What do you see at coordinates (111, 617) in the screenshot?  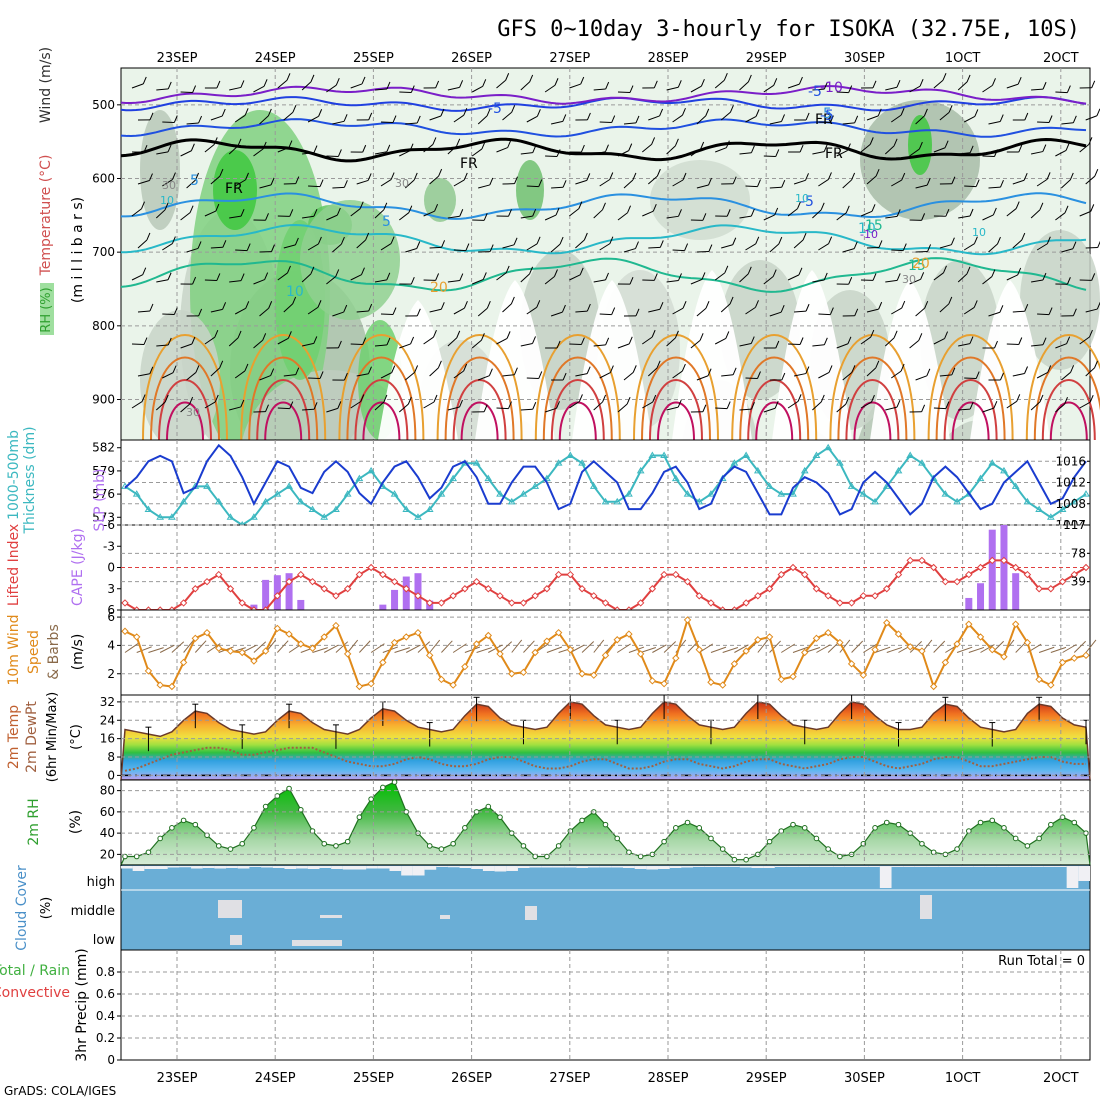 I see `axis-tick-label: 6` at bounding box center [111, 617].